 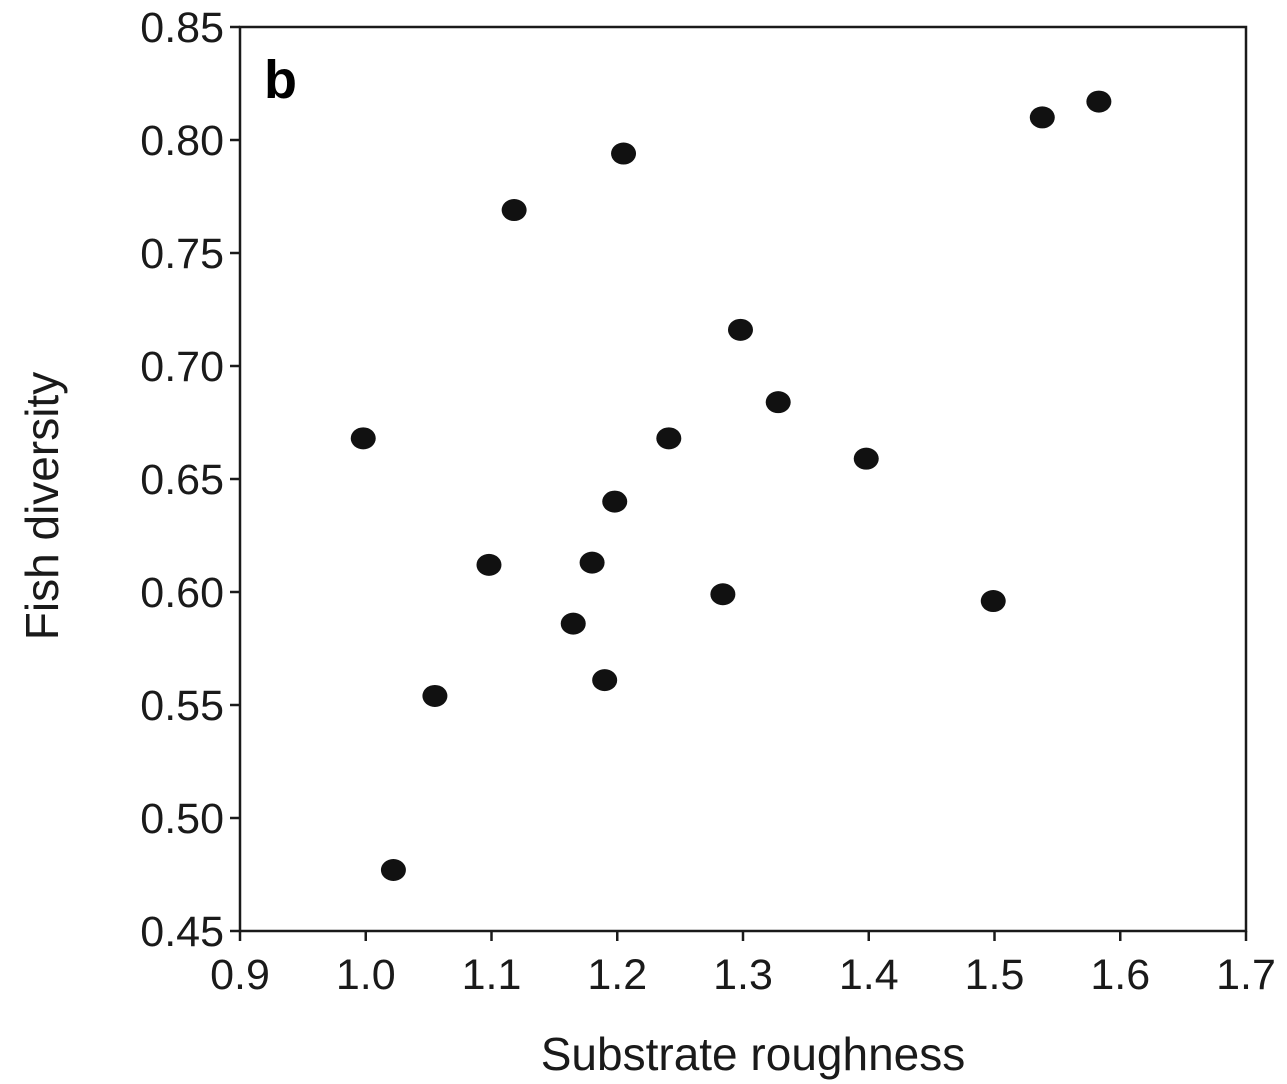 I want to click on y-tick-label: 0.70, so click(x=182, y=367).